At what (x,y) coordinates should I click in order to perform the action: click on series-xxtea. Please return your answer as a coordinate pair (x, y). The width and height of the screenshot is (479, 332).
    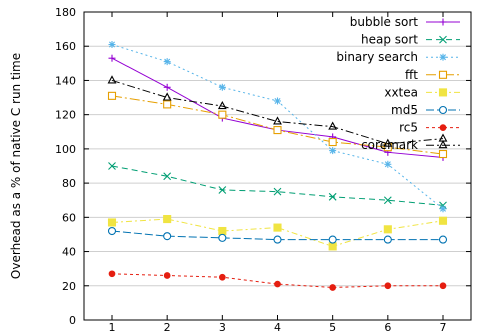
    Looking at the image, I should click on (277, 232).